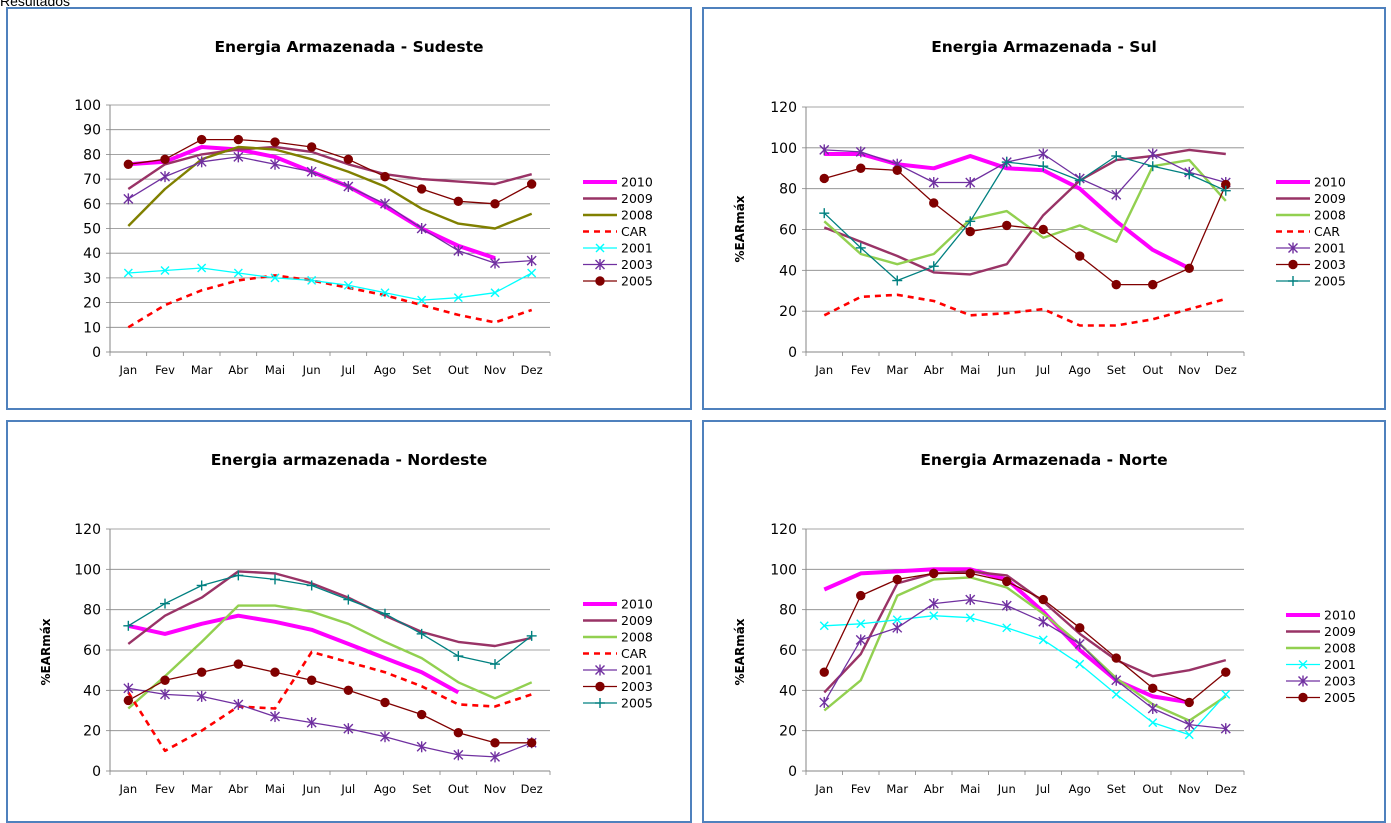  What do you see at coordinates (740, 228) in the screenshot?
I see `y-axis-label: %EARmáx` at bounding box center [740, 228].